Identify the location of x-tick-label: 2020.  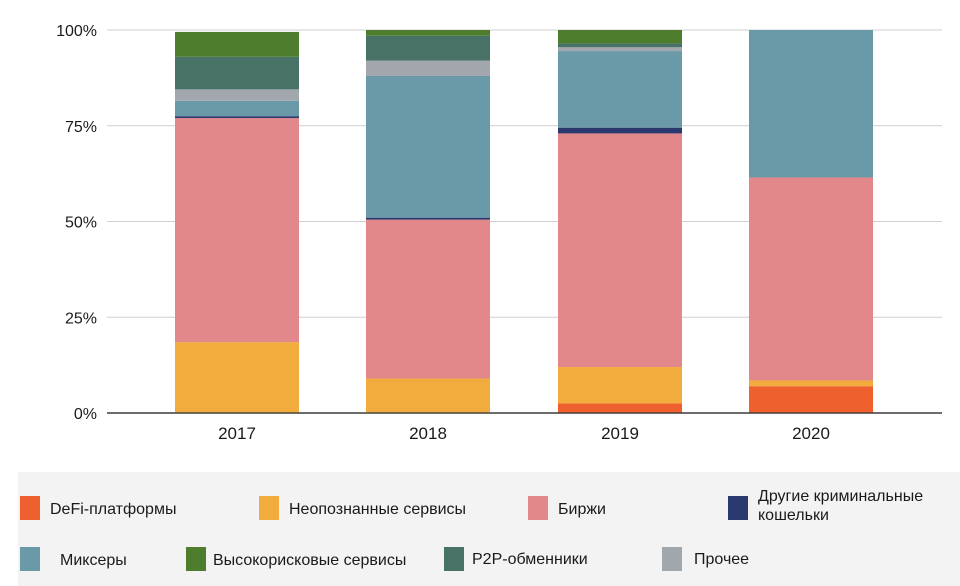
(811, 433).